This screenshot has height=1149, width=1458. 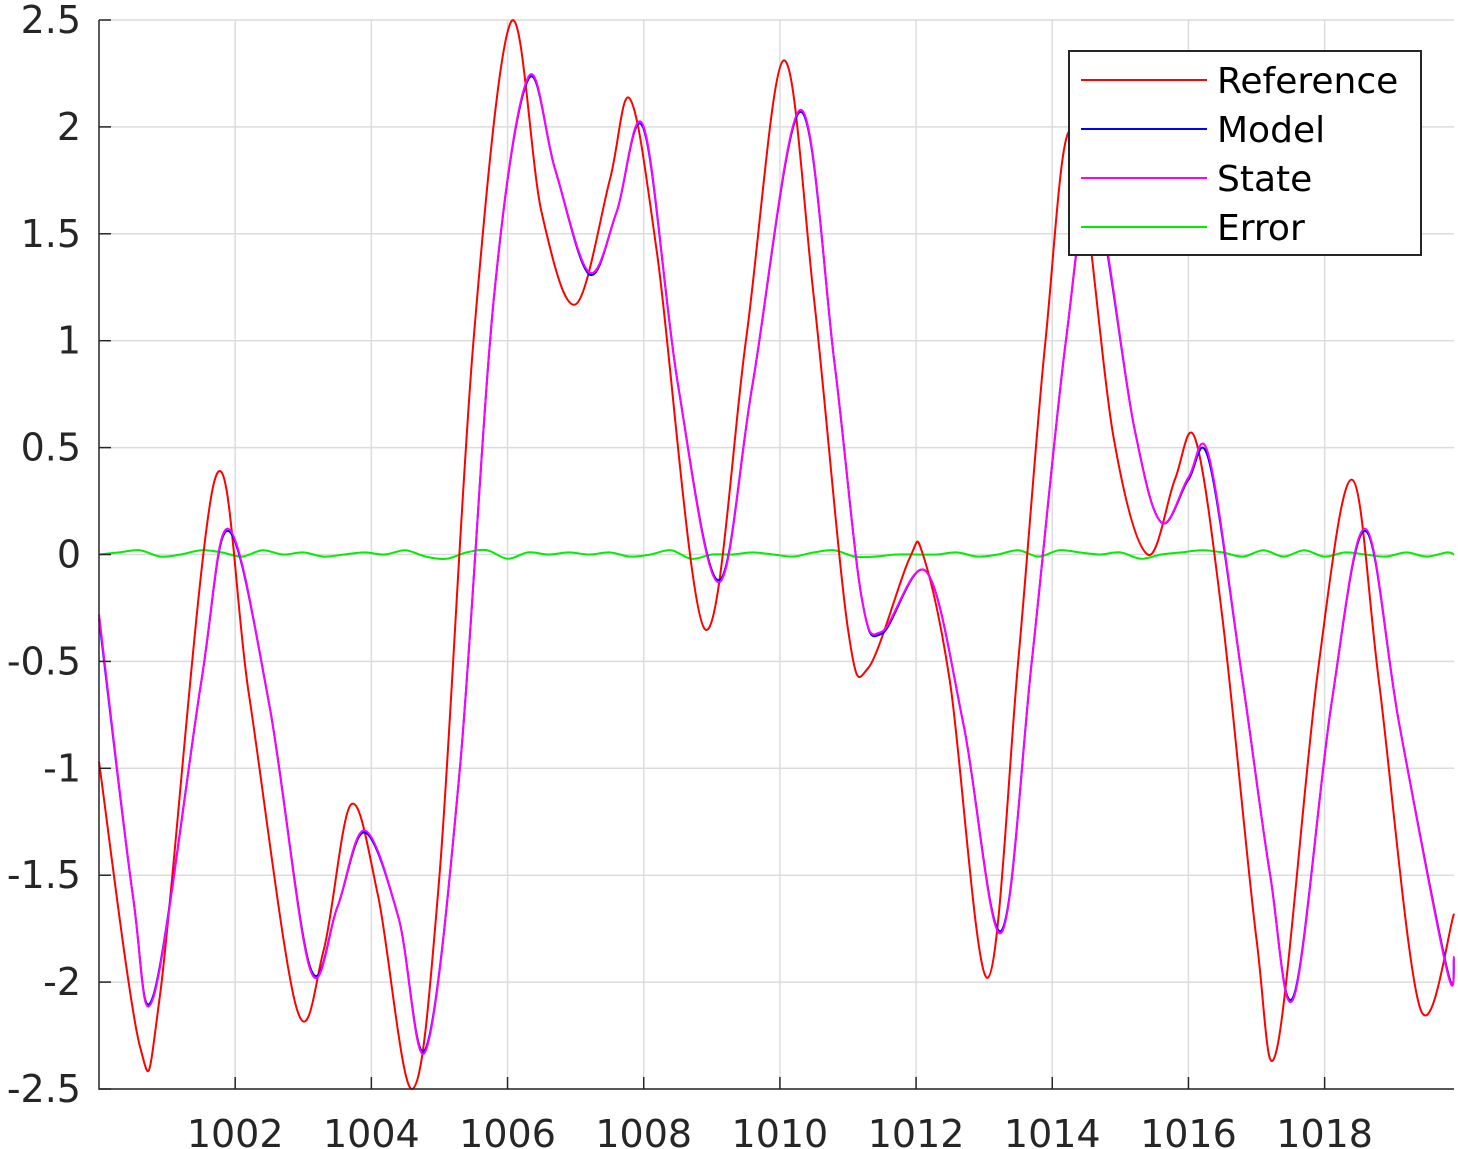 I want to click on x-tick-label: 1010, so click(x=780, y=1130).